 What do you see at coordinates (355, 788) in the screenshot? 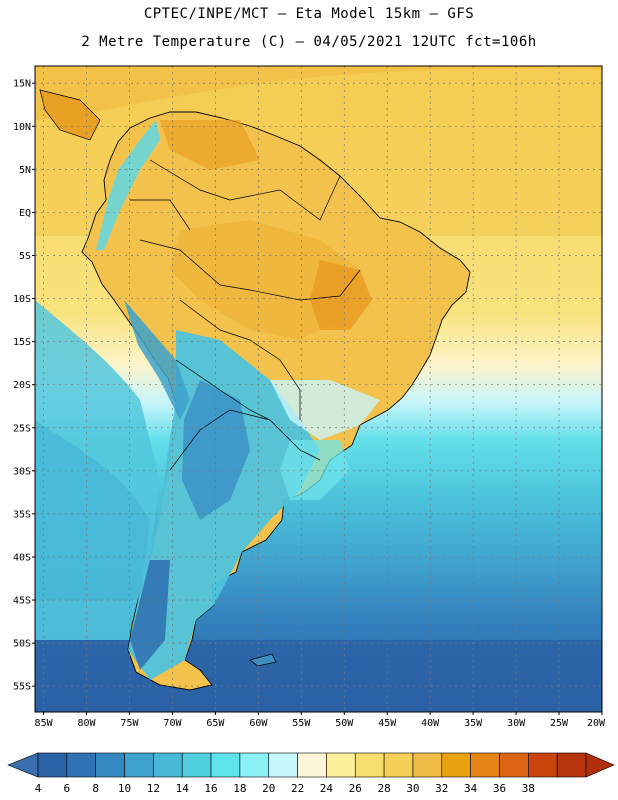
I see `colorbar-label: 26` at bounding box center [355, 788].